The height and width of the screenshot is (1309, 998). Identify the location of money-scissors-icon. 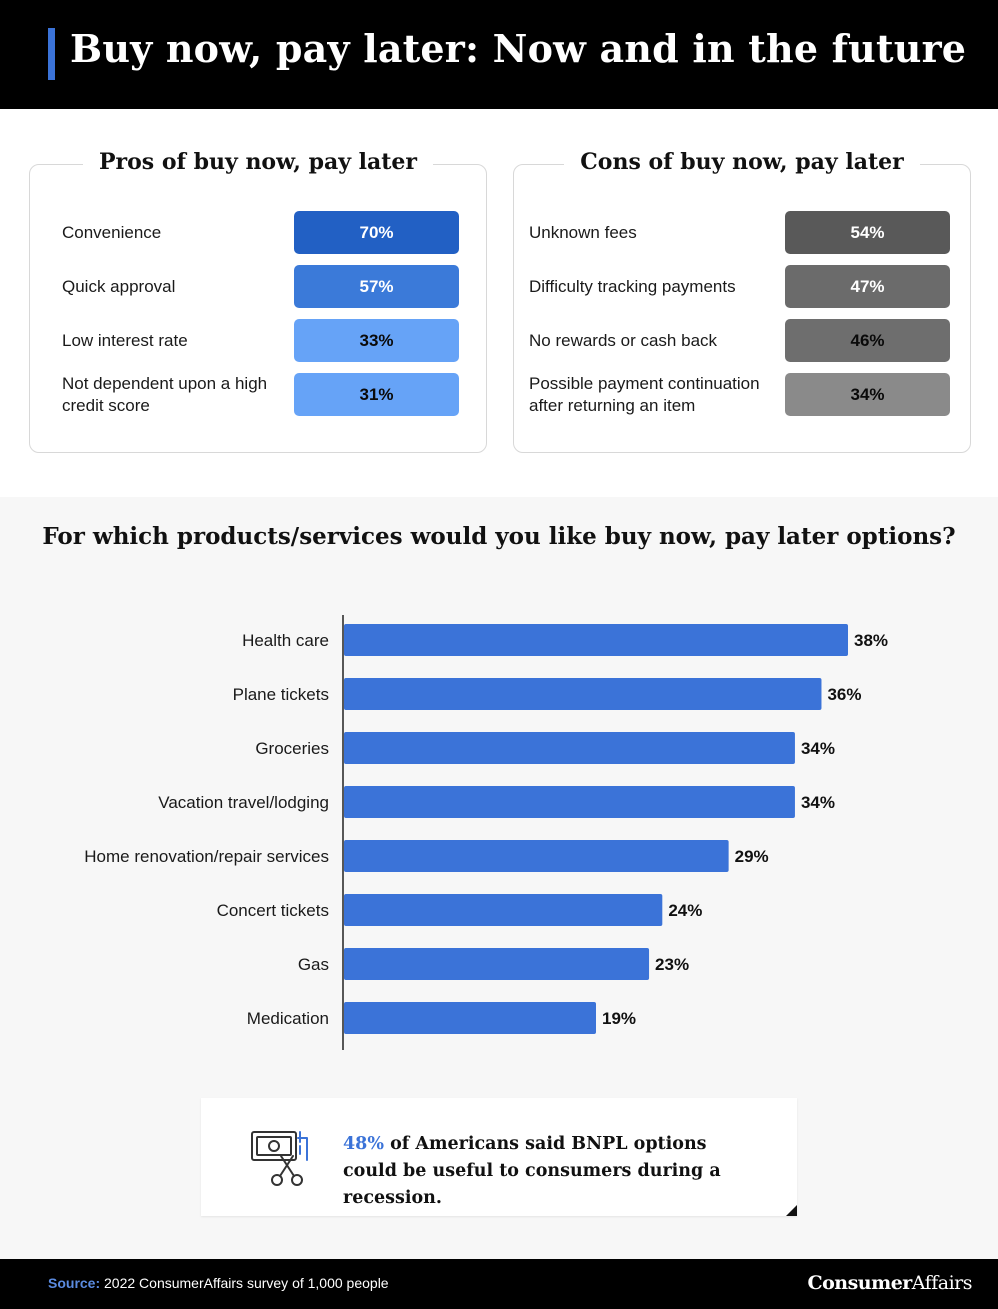
(279, 1158).